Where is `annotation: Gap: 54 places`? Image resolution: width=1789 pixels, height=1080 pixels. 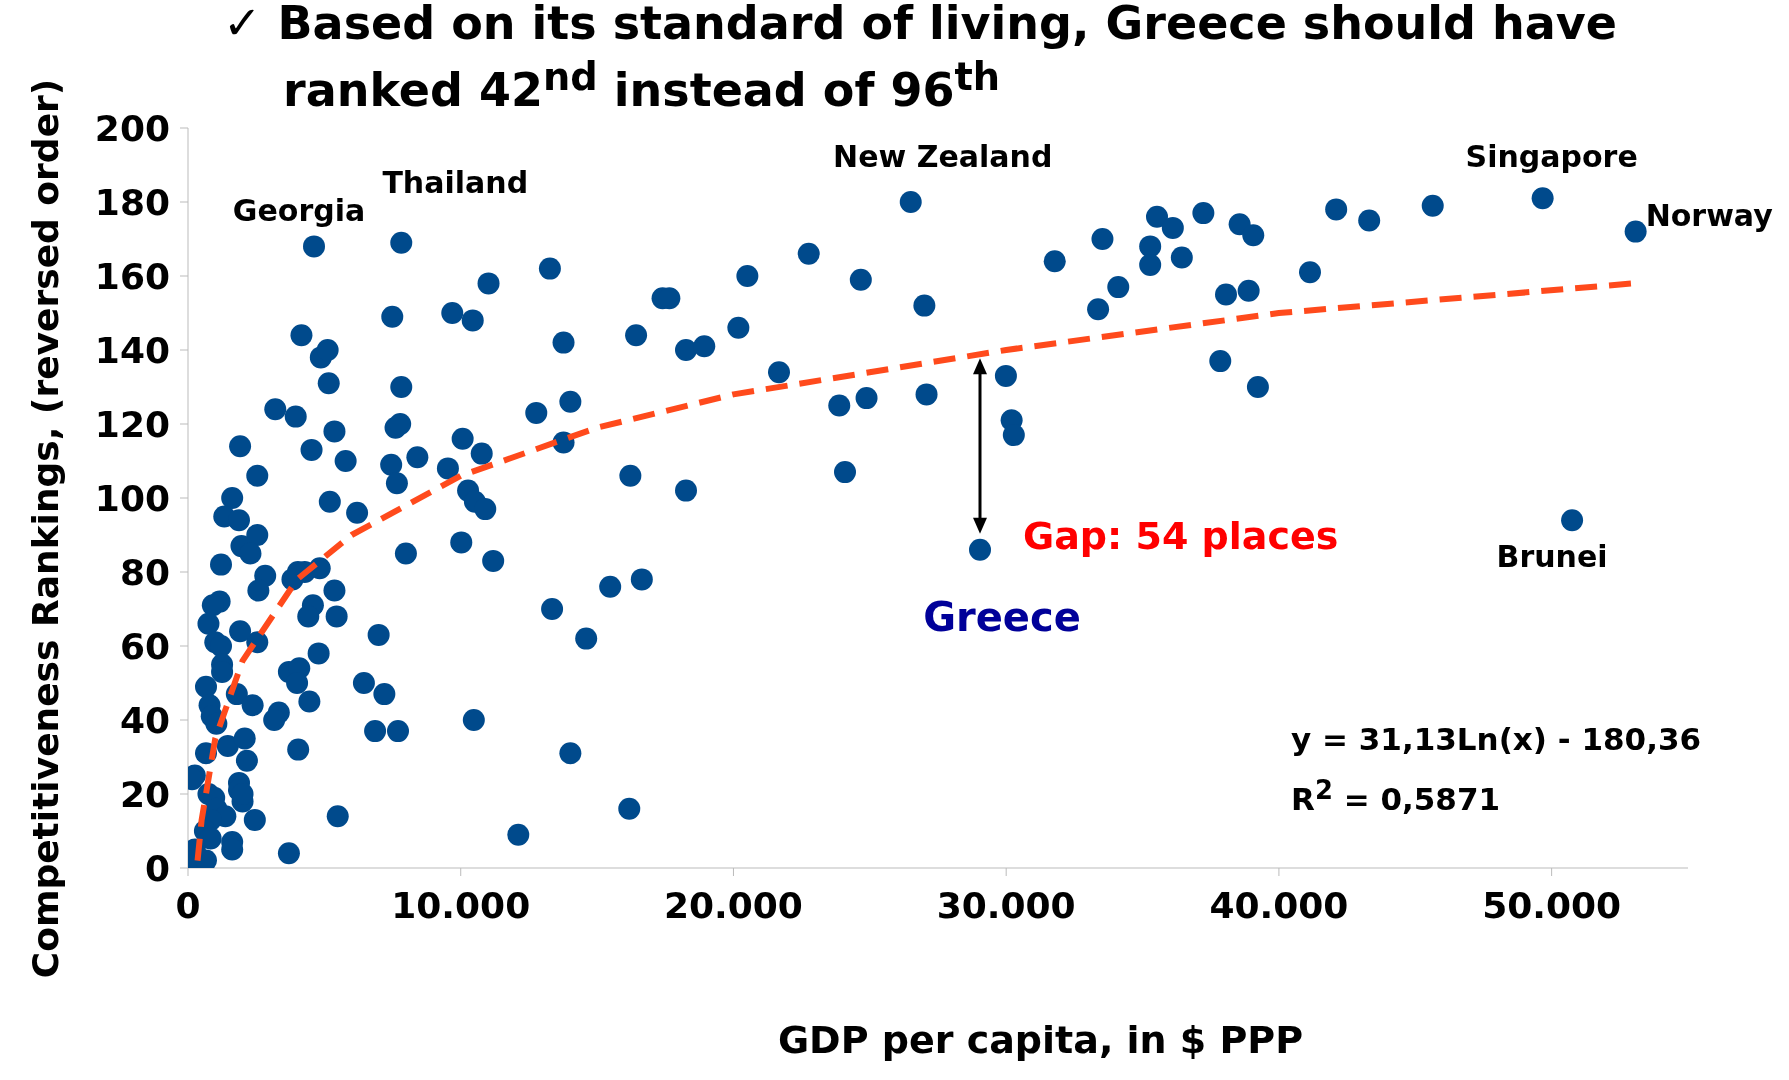
annotation: Gap: 54 places is located at coordinates (1181, 536).